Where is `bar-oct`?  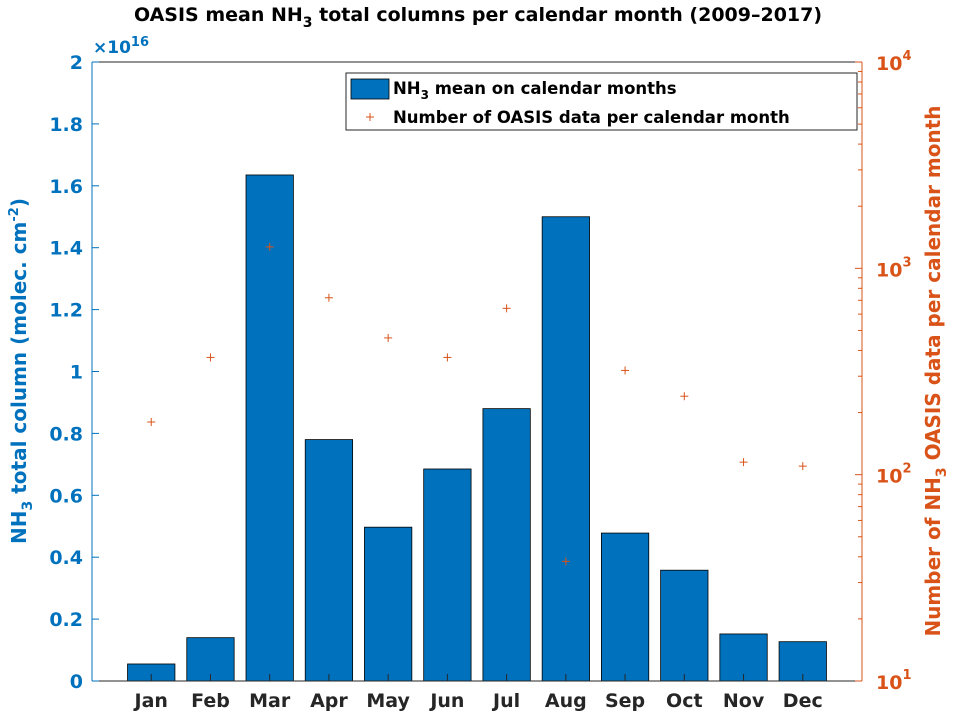
bar-oct is located at coordinates (684, 625).